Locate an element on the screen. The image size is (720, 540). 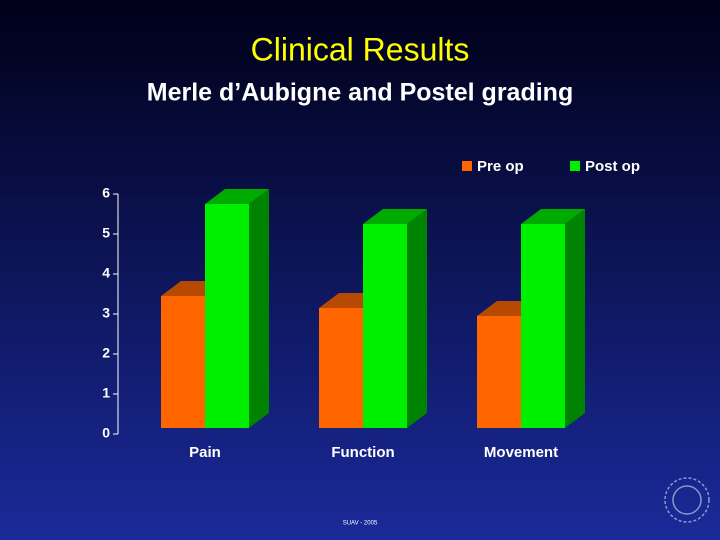
chart-subtitle: Merle d’Aubigne and Postel grading is located at coordinates (360, 93).